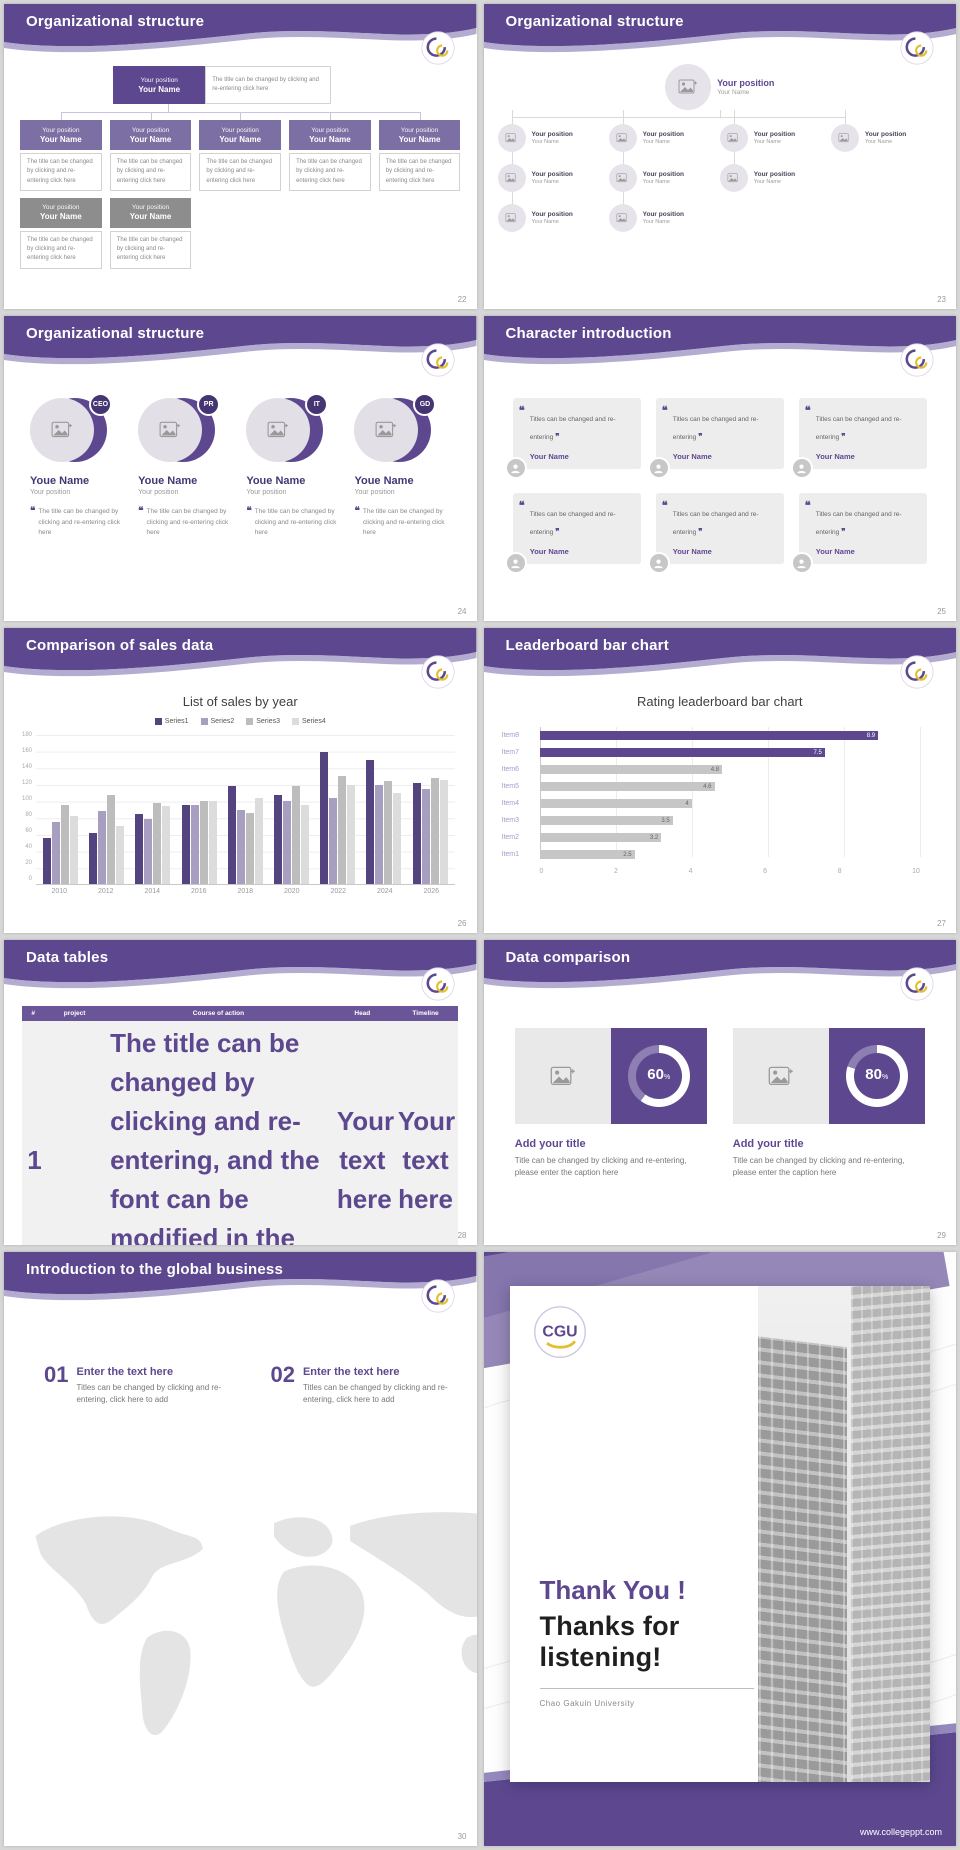  Describe the element at coordinates (462, 299) in the screenshot. I see `page-number: 22` at that location.